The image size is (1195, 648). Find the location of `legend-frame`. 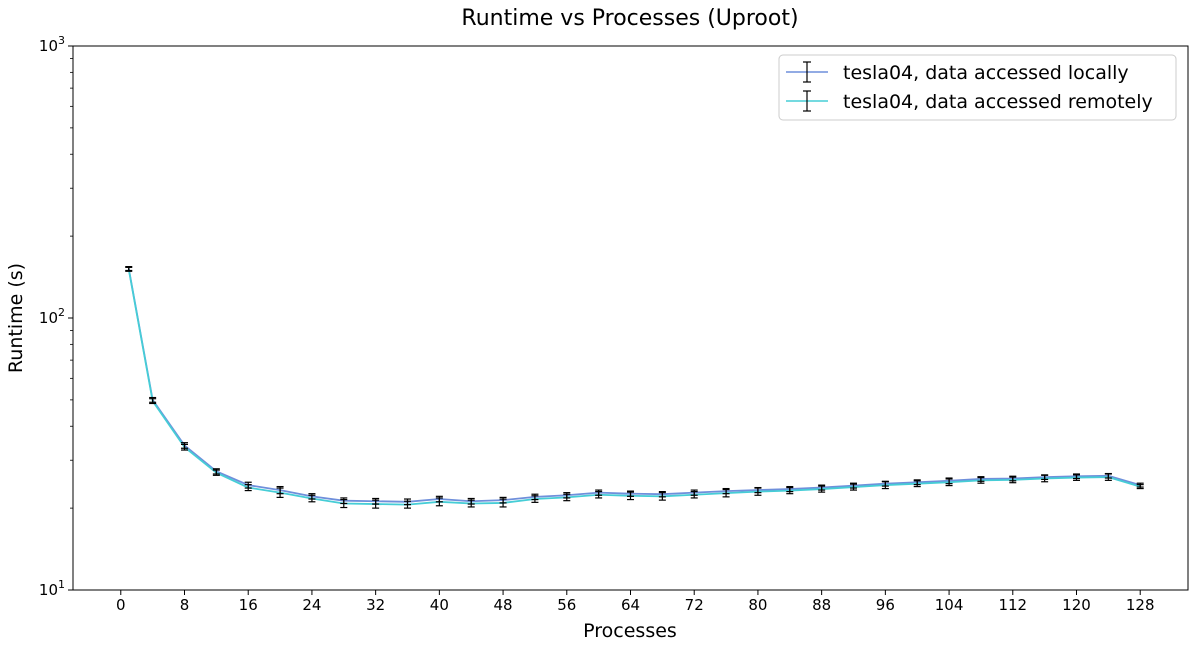

legend-frame is located at coordinates (977, 87).